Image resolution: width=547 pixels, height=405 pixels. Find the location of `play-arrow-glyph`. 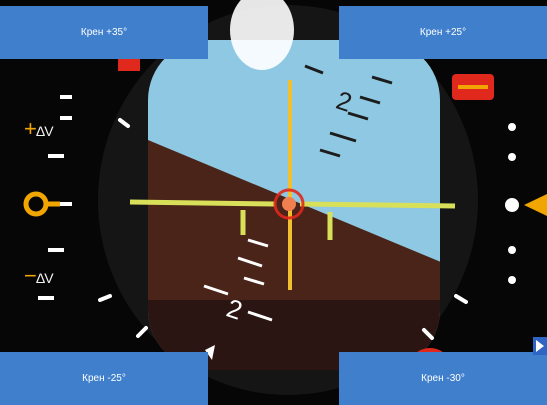

play-arrow-glyph is located at coordinates (540, 346).